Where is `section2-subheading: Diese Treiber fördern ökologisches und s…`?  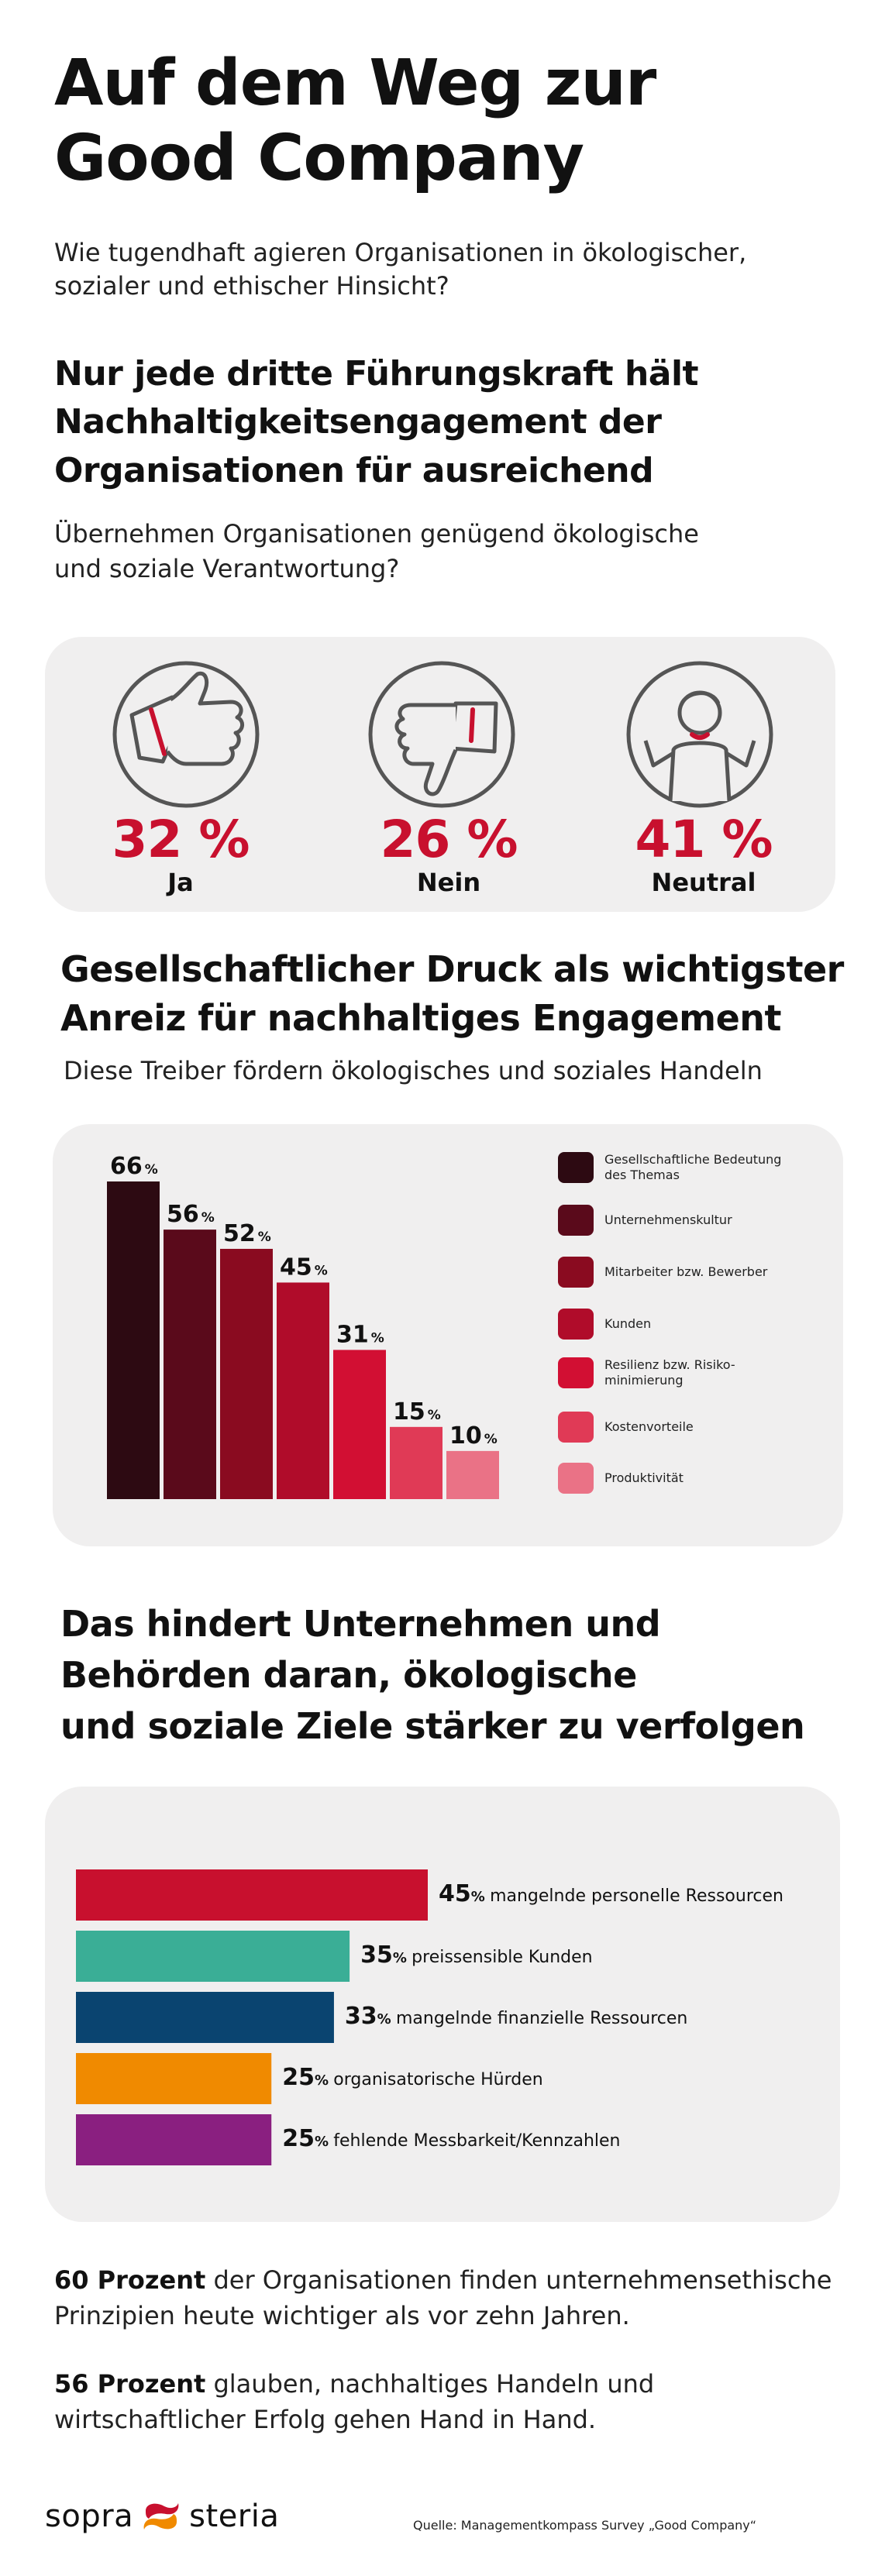
section2-subheading: Diese Treiber fördern ökologisches und s… is located at coordinates (413, 1070).